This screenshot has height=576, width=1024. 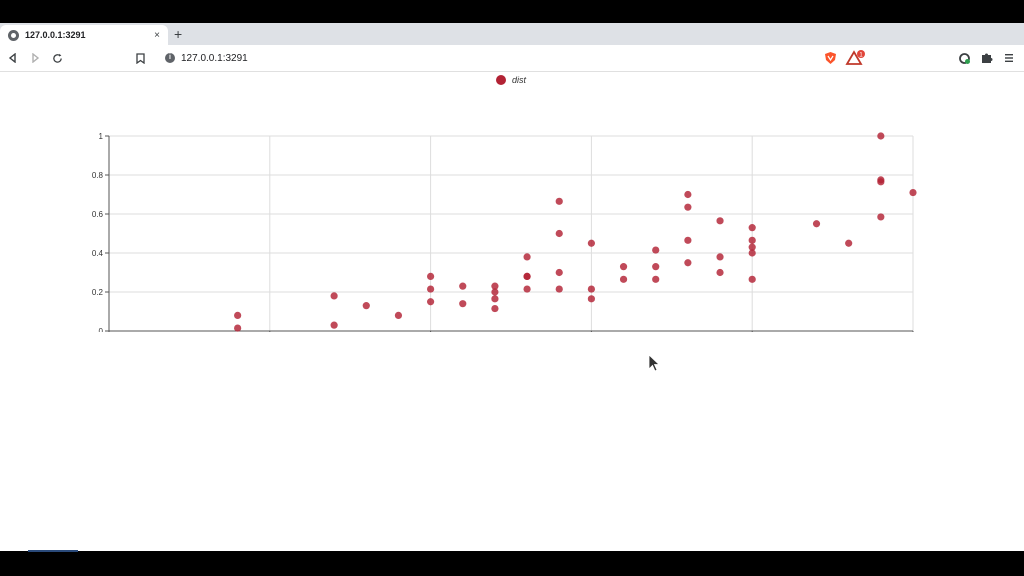 What do you see at coordinates (98, 253) in the screenshot?
I see `y-tick-label: 0.4` at bounding box center [98, 253].